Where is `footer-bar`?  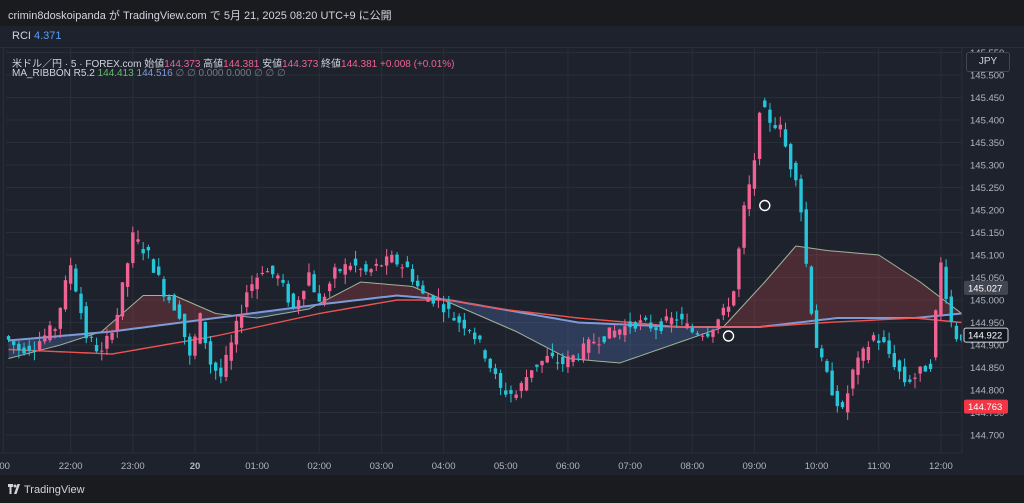
footer-bar is located at coordinates (512, 490).